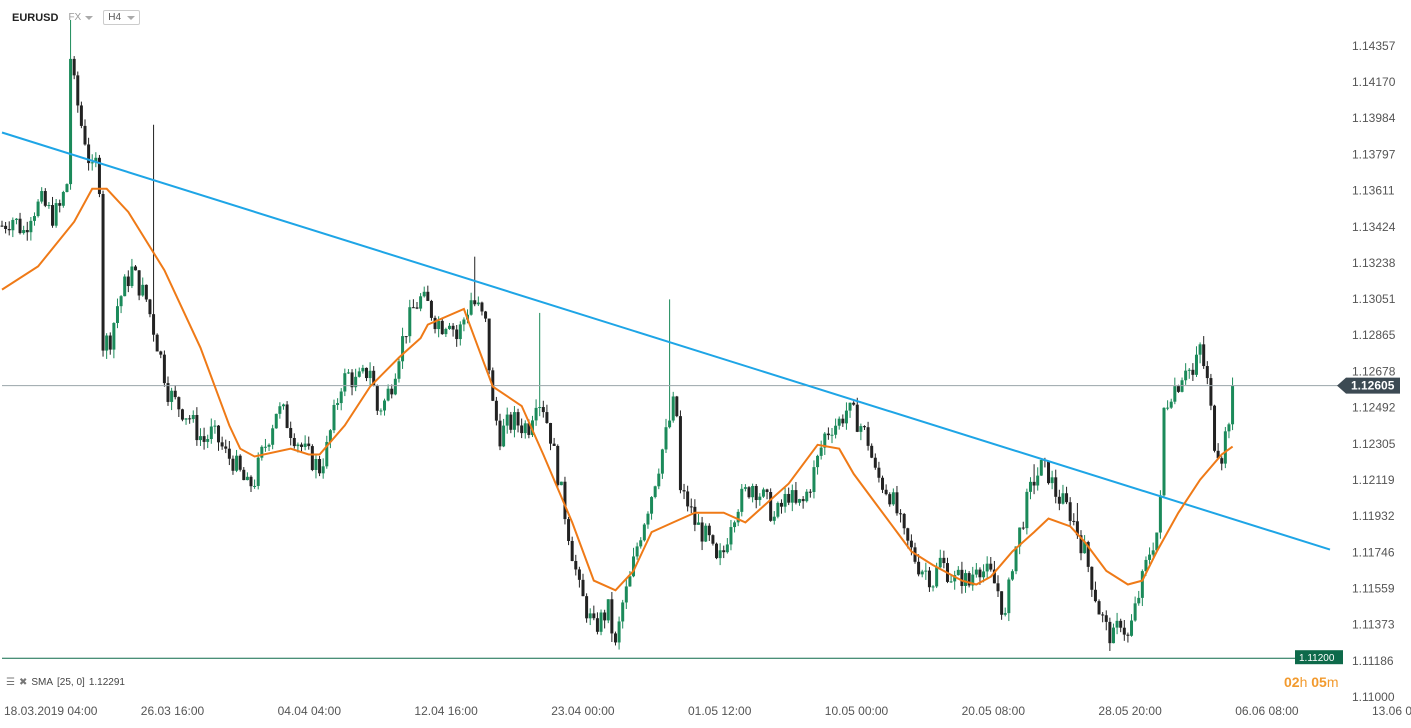 The image size is (1411, 728). Describe the element at coordinates (115, 17) in the screenshot. I see `timeframe-label: H4` at that location.